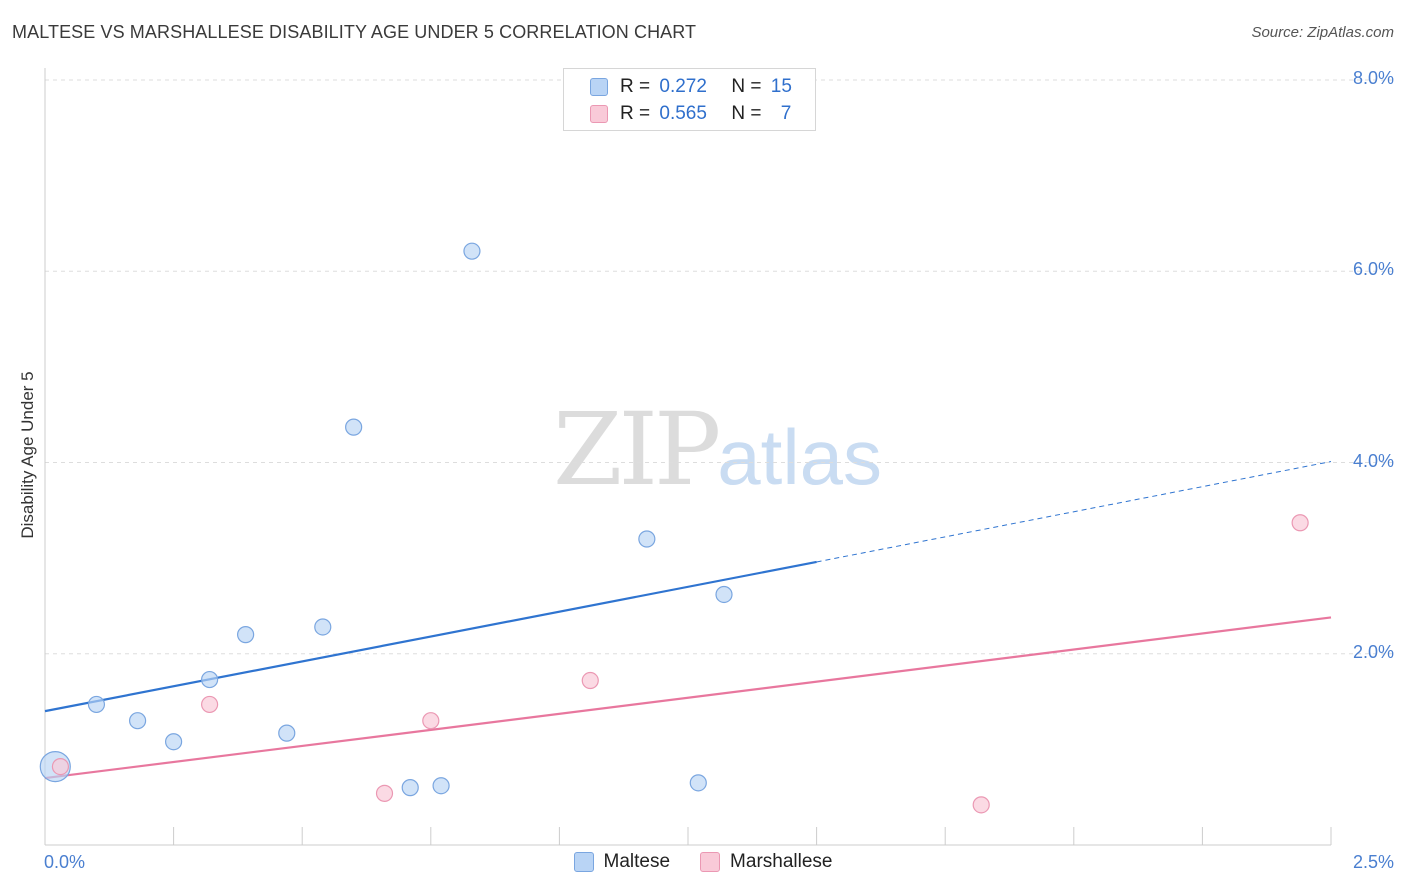 Image resolution: width=1406 pixels, height=892 pixels. I want to click on series-legend: Maltese Marshallese, so click(703, 862).